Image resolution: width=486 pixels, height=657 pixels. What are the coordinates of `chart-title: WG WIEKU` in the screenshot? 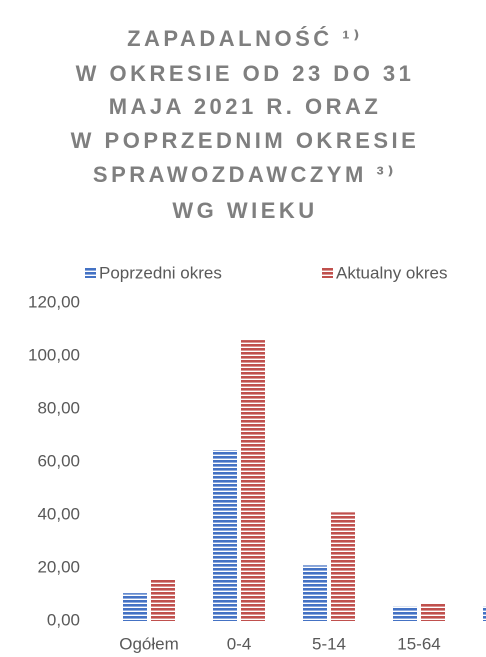 It's located at (244, 210).